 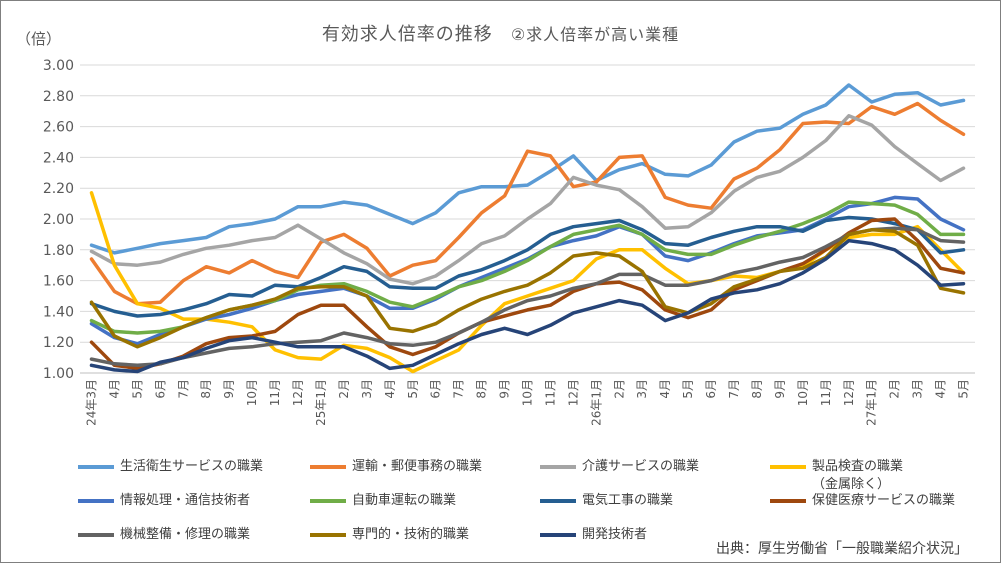 I want to click on y-tick-label: 2.60, so click(x=58, y=128).